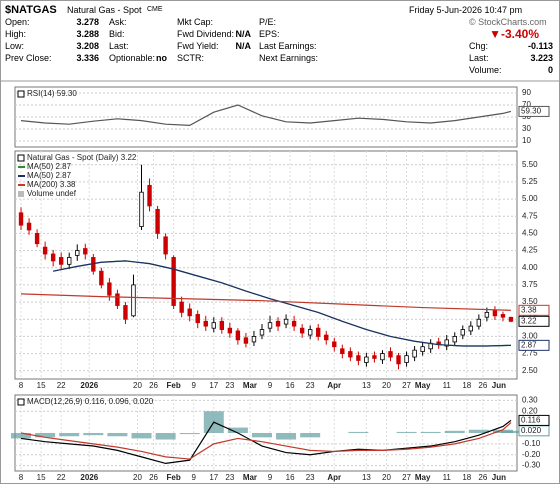 The height and width of the screenshot is (484, 560). I want to click on source: © StockCharts.com, so click(508, 22).